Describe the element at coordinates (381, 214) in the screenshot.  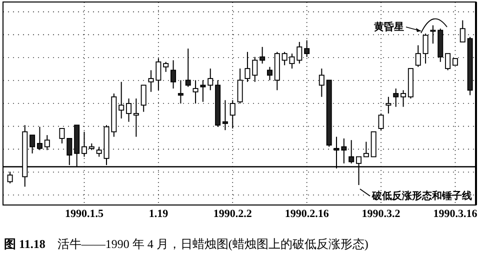
I see `x-tick-label: 1990.3.2` at that location.